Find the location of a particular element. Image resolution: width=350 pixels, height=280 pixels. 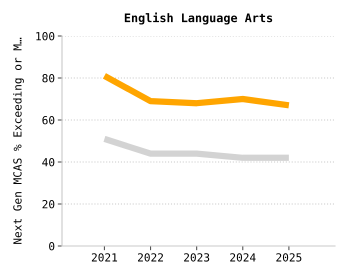

y-tick-label: 100 is located at coordinates (45, 36).